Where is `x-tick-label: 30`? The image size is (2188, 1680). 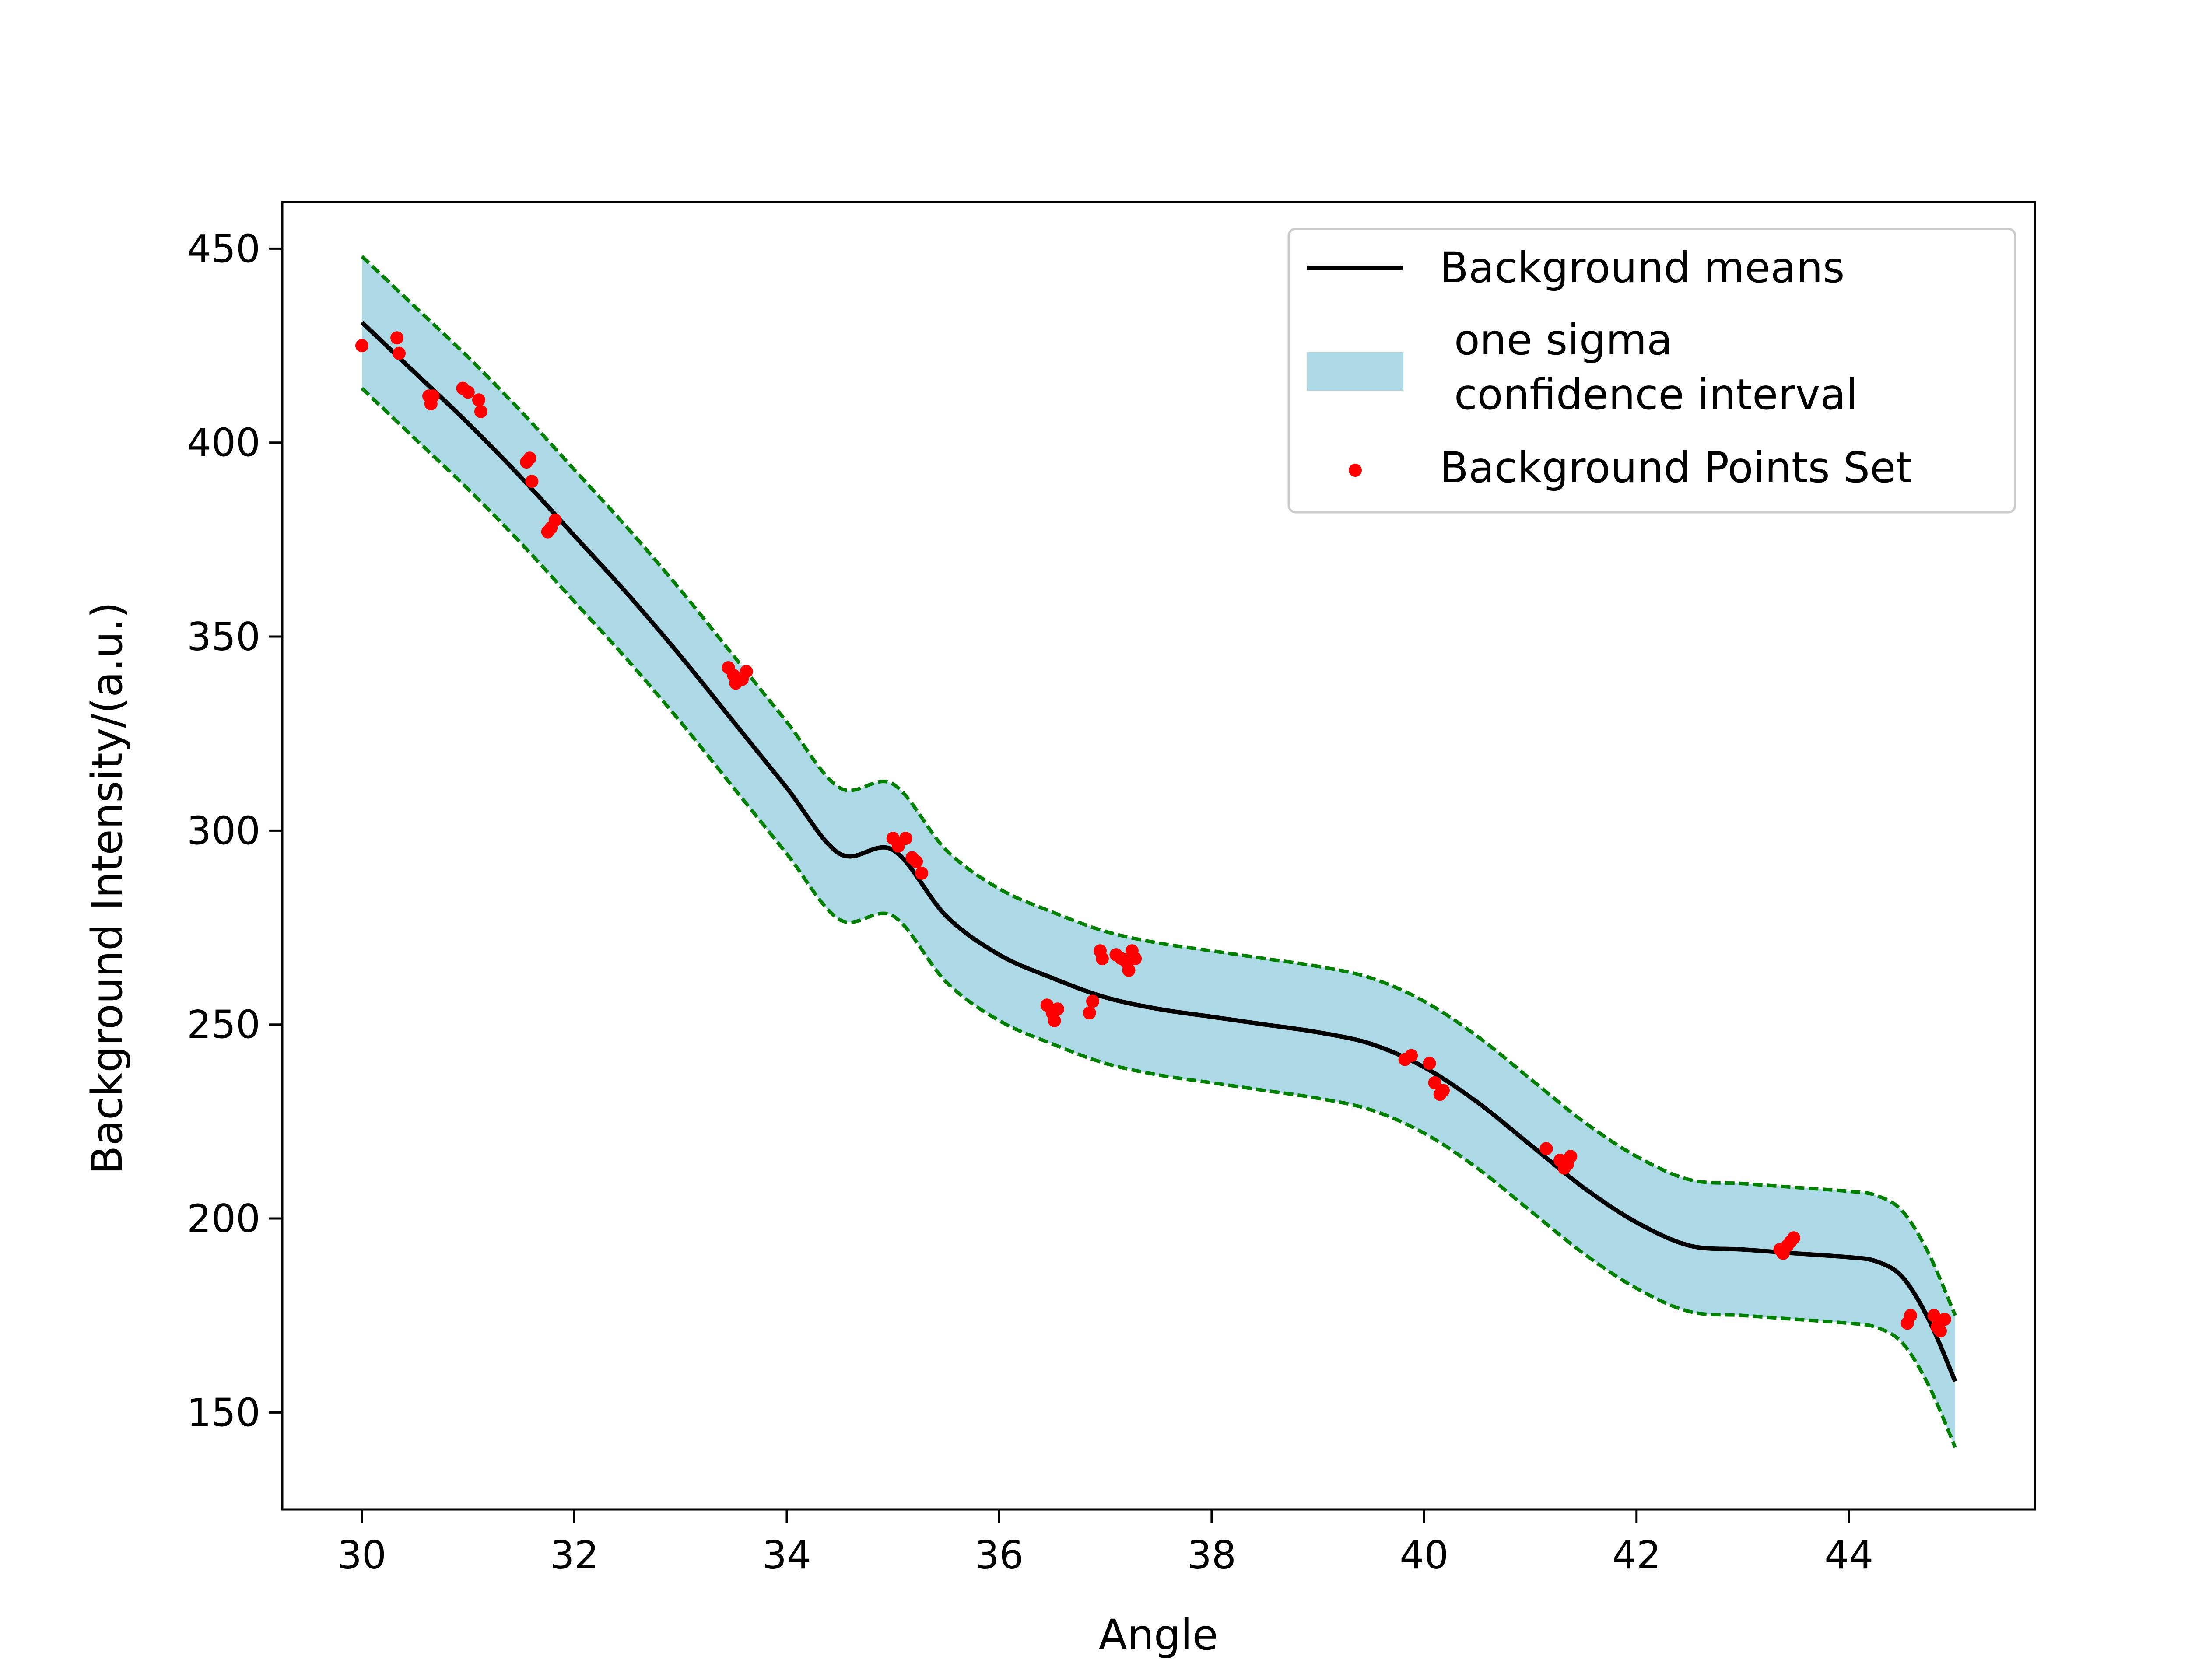
x-tick-label: 30 is located at coordinates (361, 1555).